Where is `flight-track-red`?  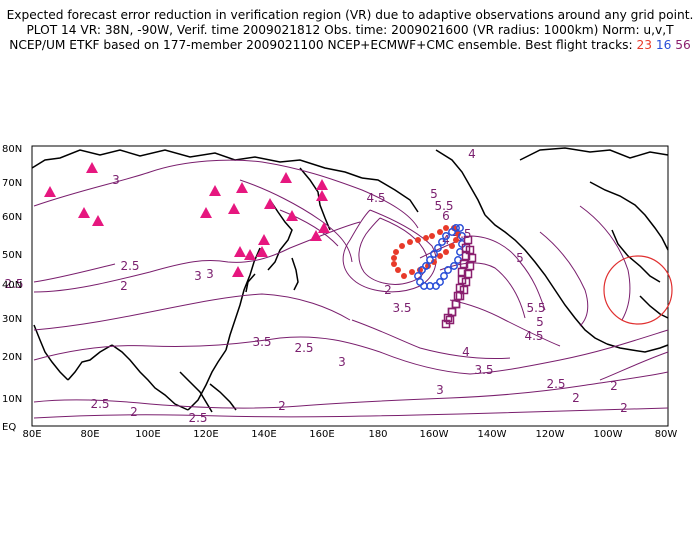 flight-track-red is located at coordinates (426, 252).